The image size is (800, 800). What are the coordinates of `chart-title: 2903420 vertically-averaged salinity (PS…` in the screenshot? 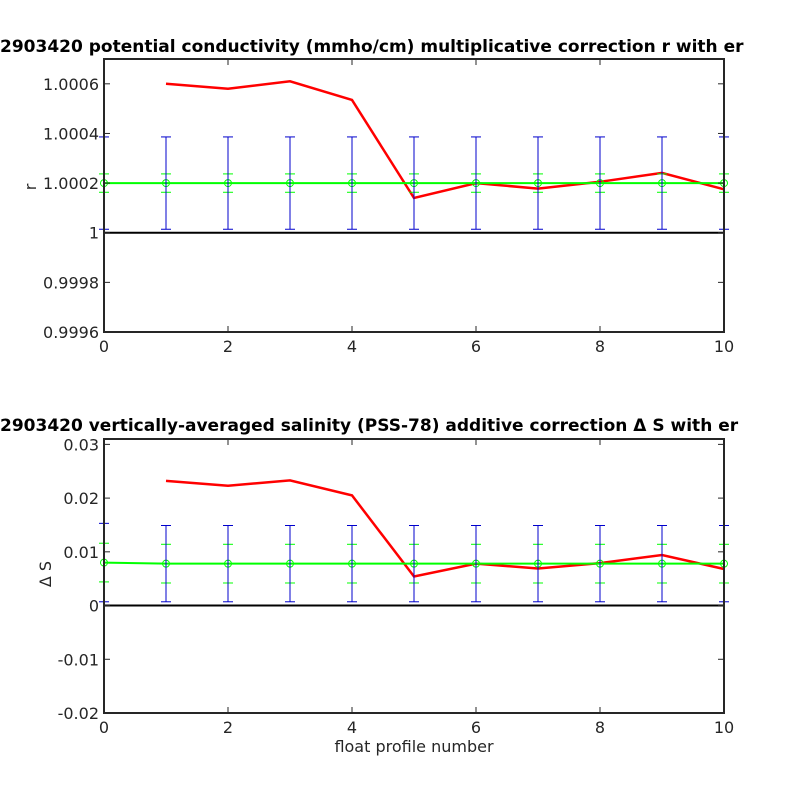 It's located at (369, 426).